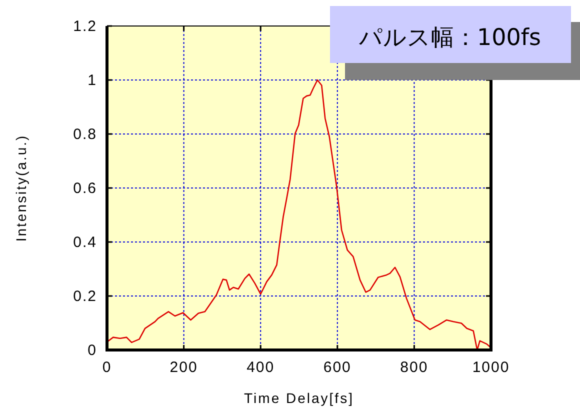  Describe the element at coordinates (85, 296) in the screenshot. I see `y-tick-label: 0.2` at that location.